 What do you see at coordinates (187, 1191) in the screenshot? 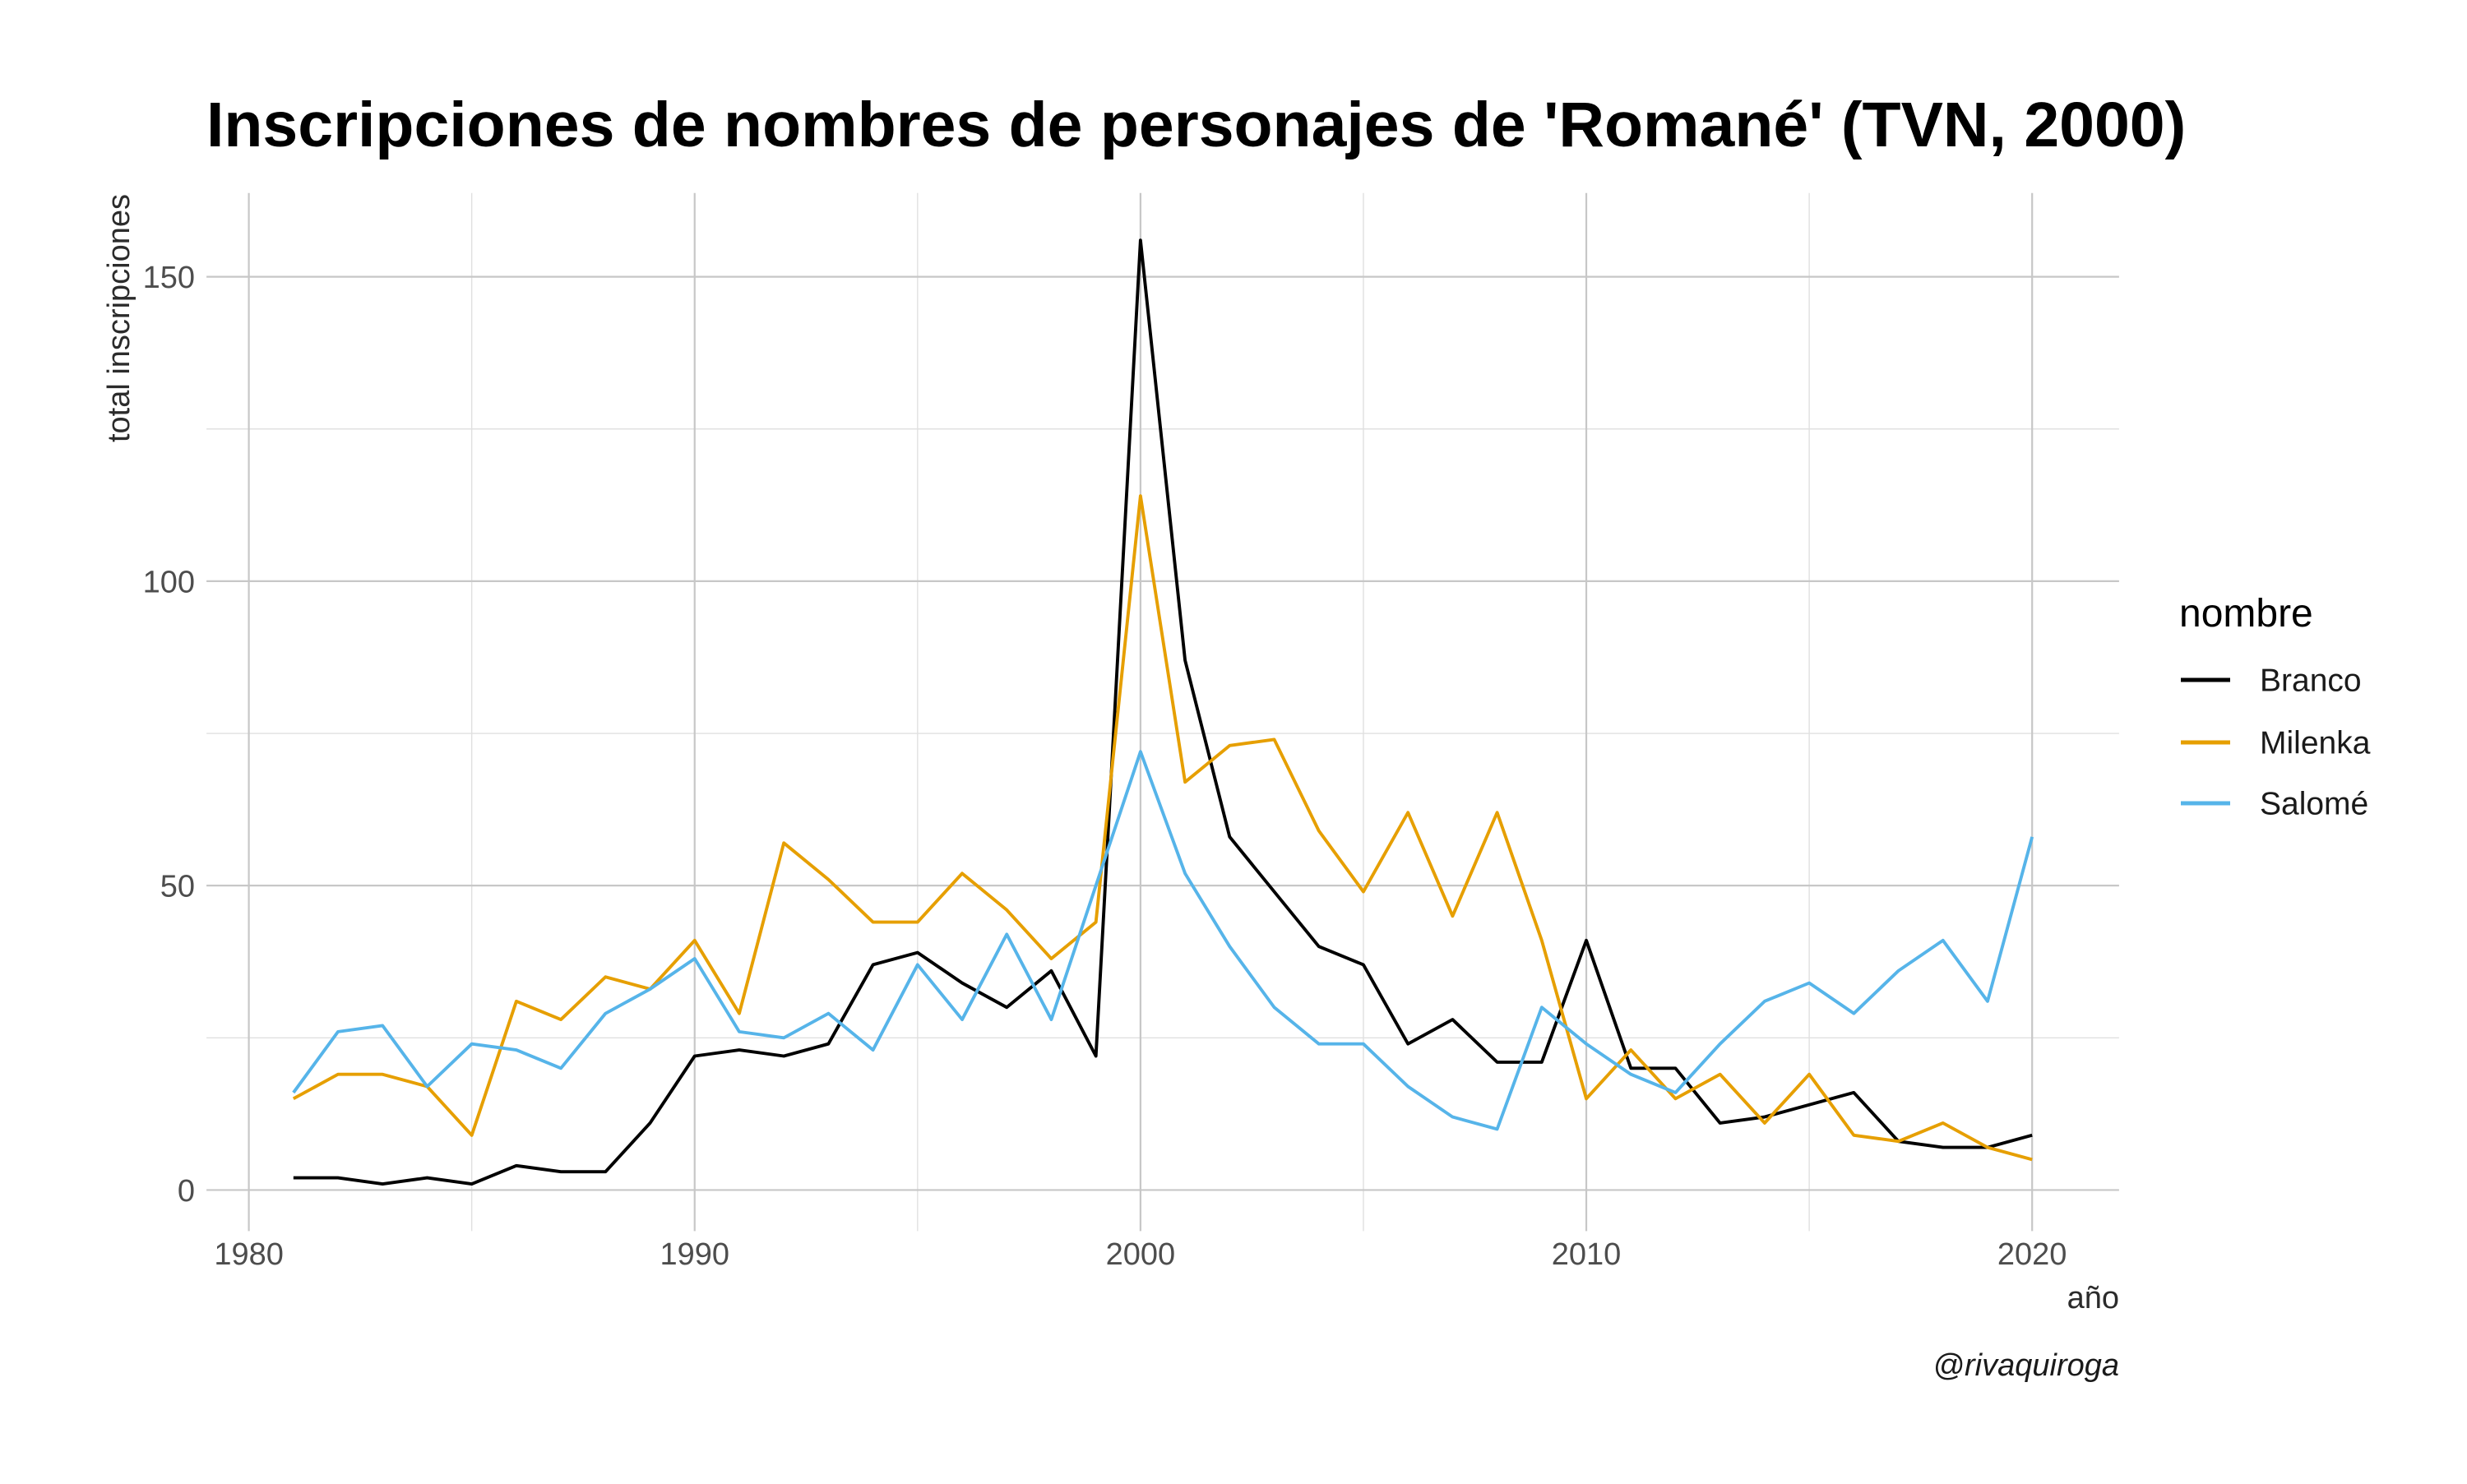
I see `y-tick-label-0: 0` at bounding box center [187, 1191].